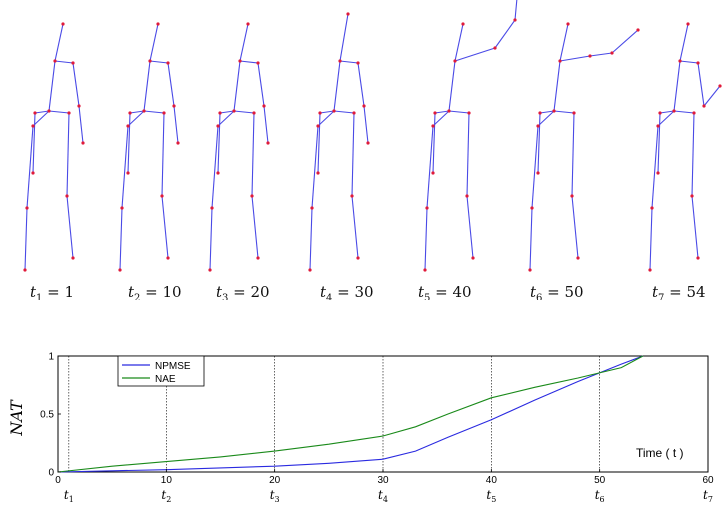 The width and height of the screenshot is (722, 506). What do you see at coordinates (50, 415) in the screenshot?
I see `y-ticks: 00.51` at bounding box center [50, 415].